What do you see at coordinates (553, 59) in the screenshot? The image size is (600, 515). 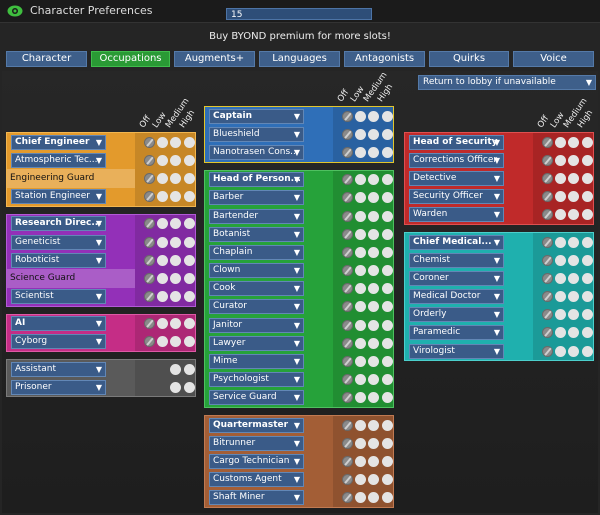 I see `tab: Voice` at bounding box center [553, 59].